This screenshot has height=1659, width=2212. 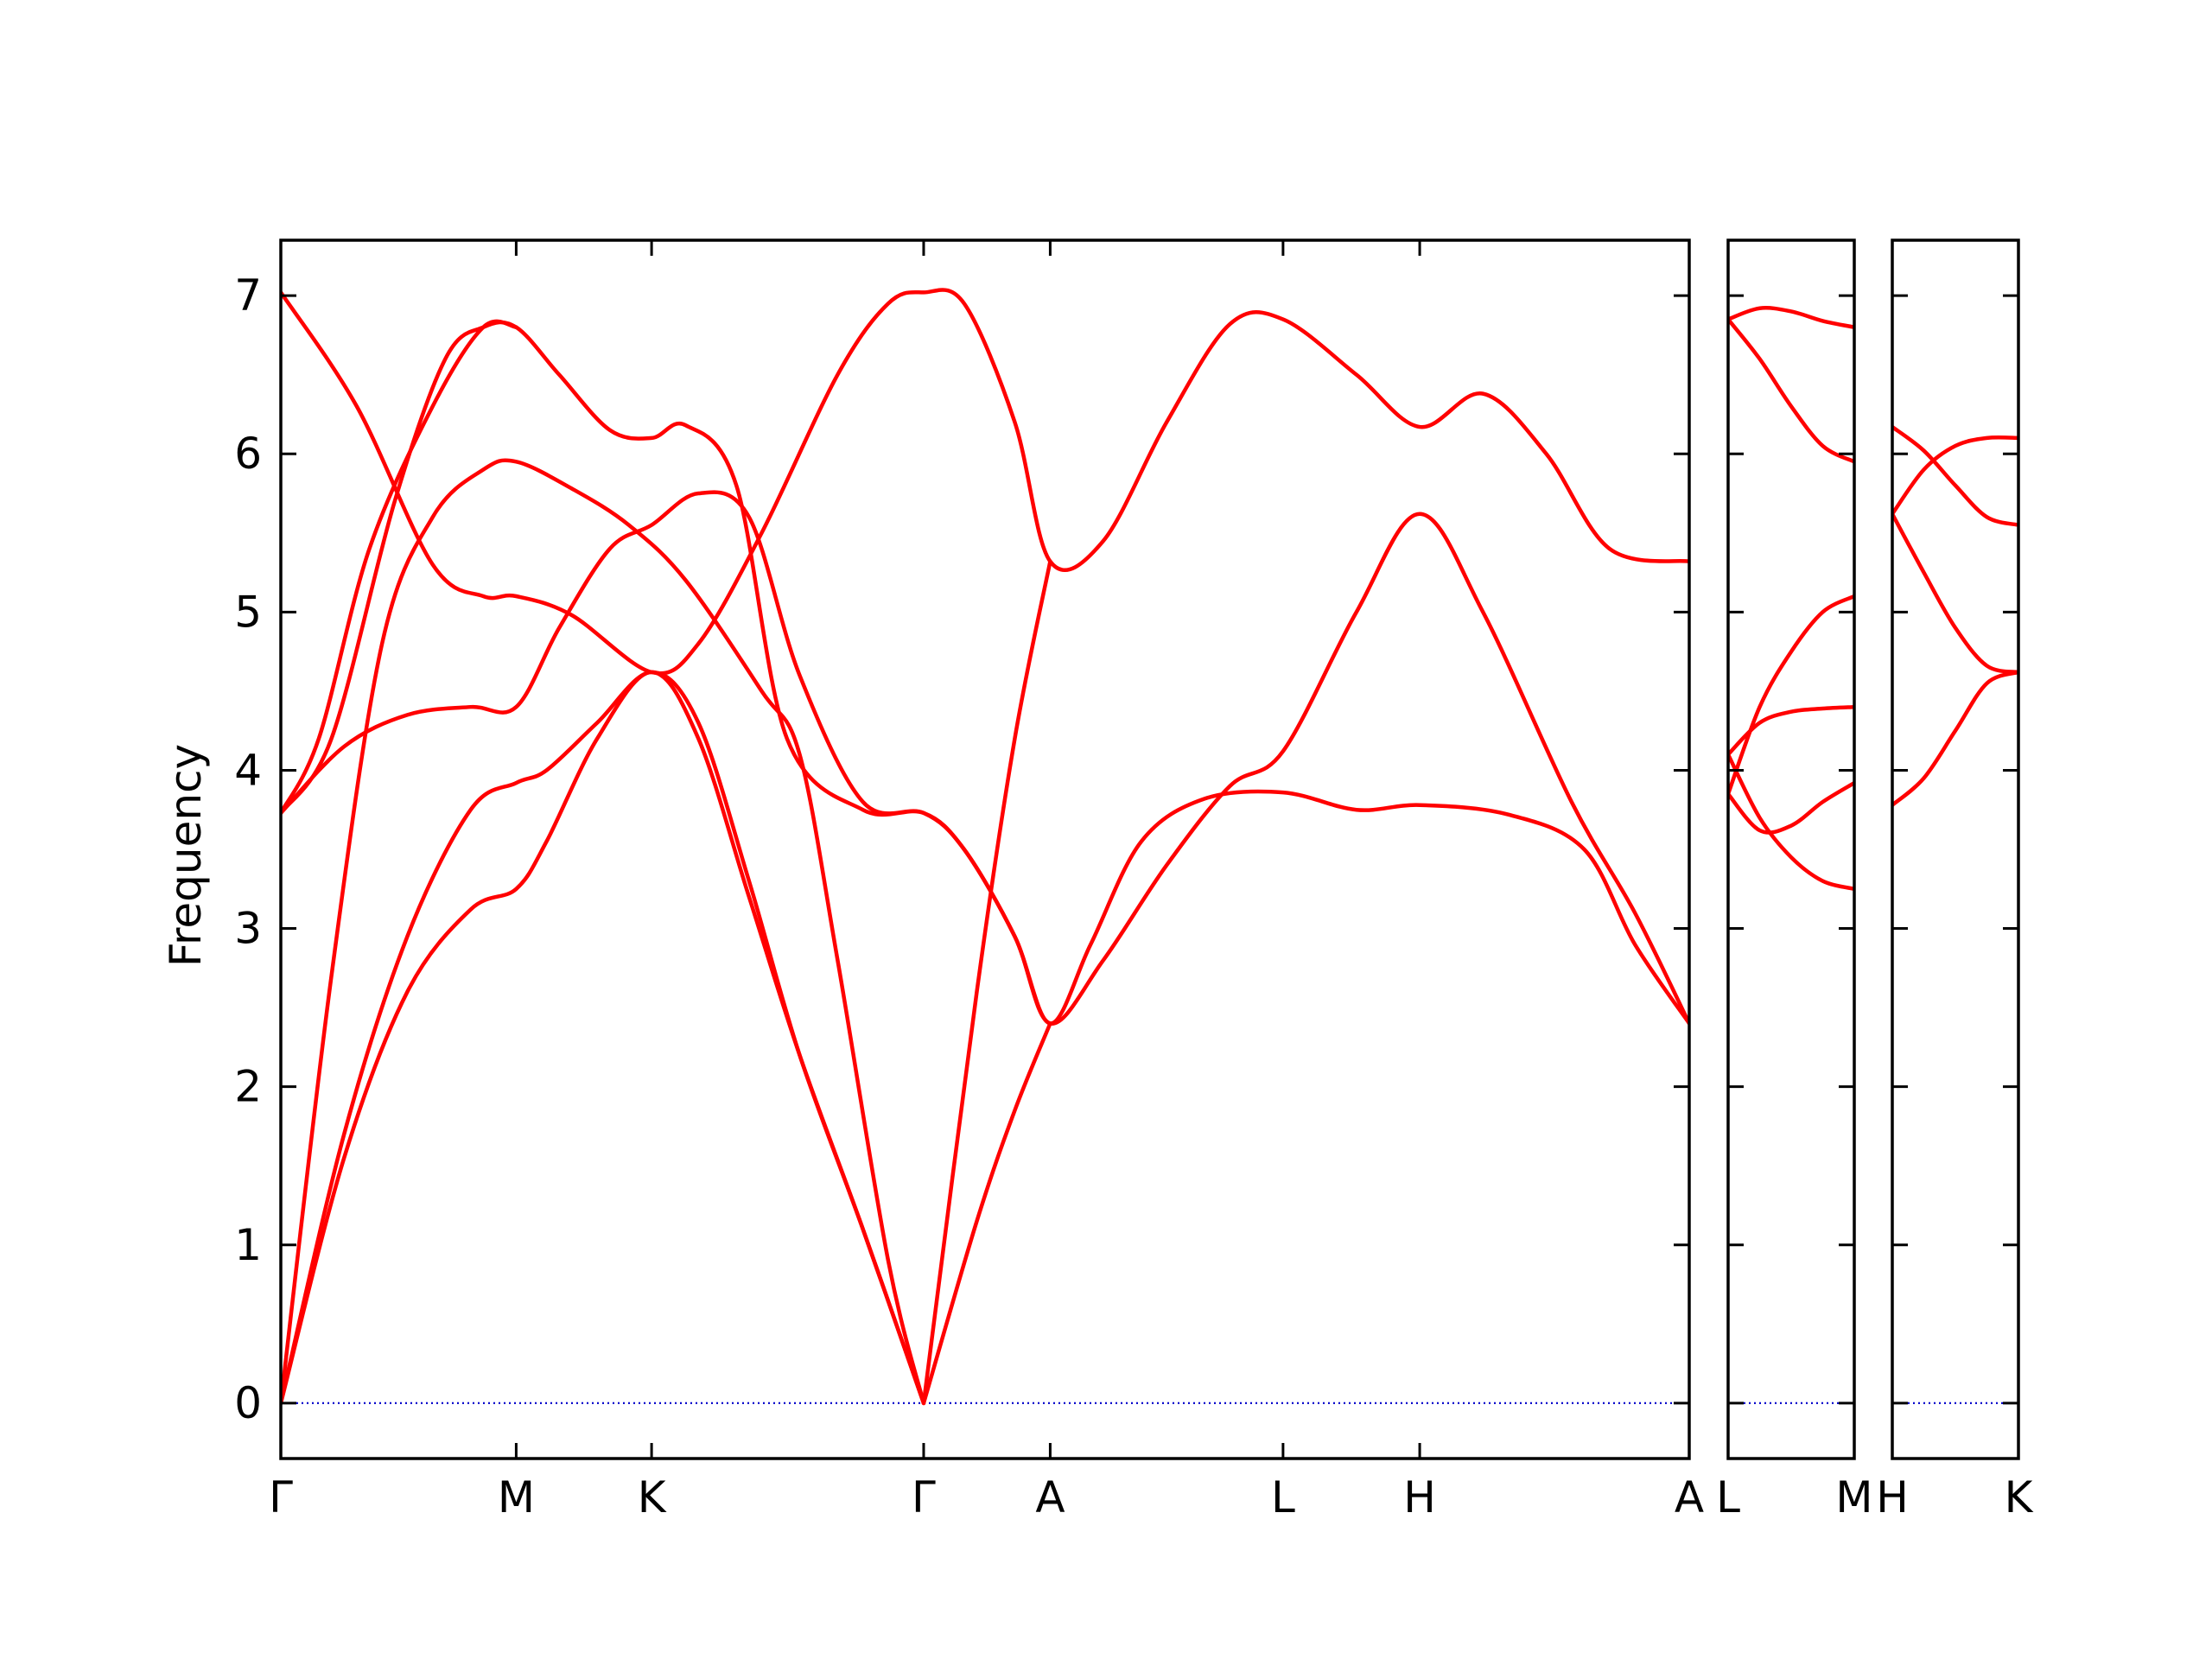 What do you see at coordinates (248, 1245) in the screenshot?
I see `y-tick-label: 1` at bounding box center [248, 1245].